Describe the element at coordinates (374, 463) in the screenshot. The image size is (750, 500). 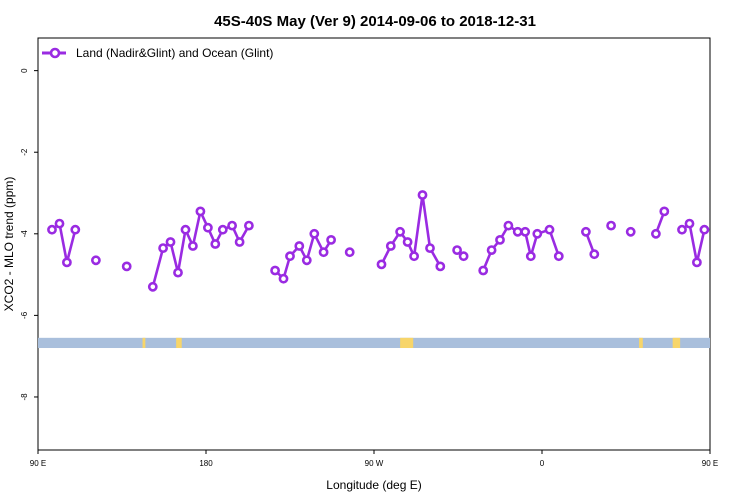
I see `x-tick-label: 90 W` at that location.